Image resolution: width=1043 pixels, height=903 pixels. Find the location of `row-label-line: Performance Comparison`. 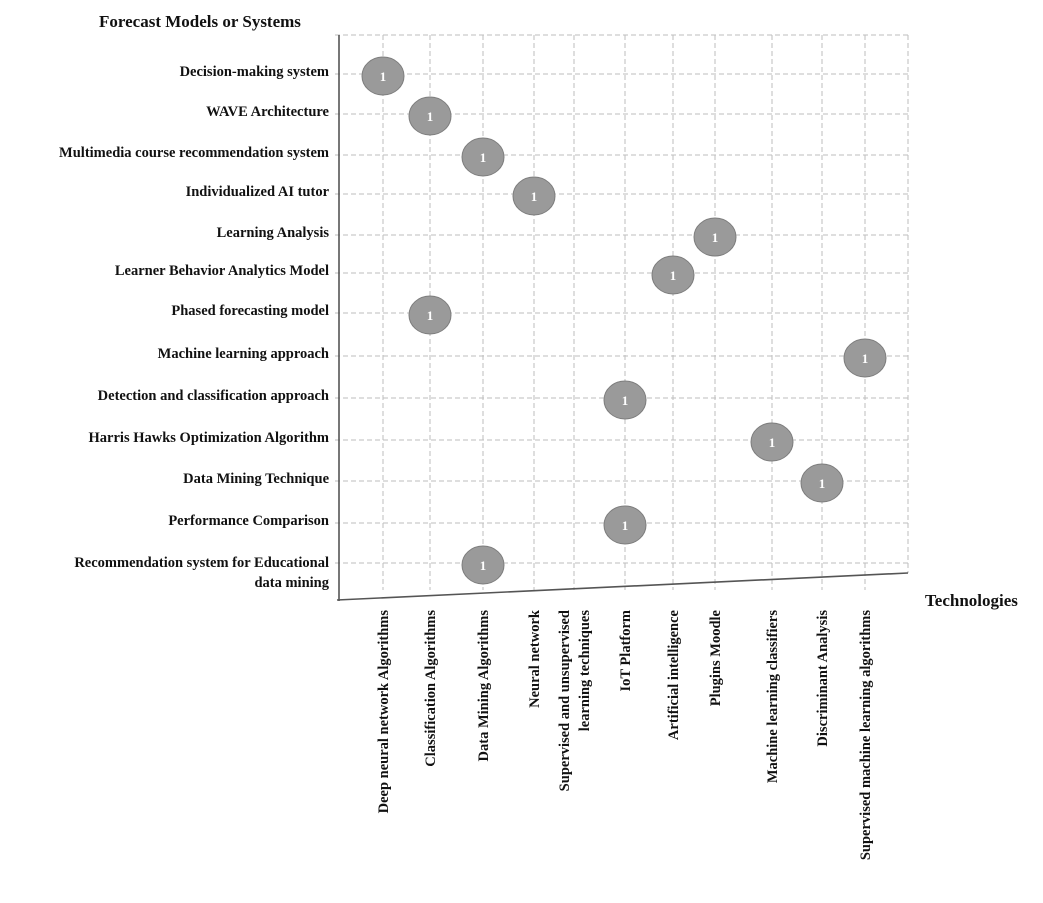

row-label-line: Performance Comparison is located at coordinates (248, 521).